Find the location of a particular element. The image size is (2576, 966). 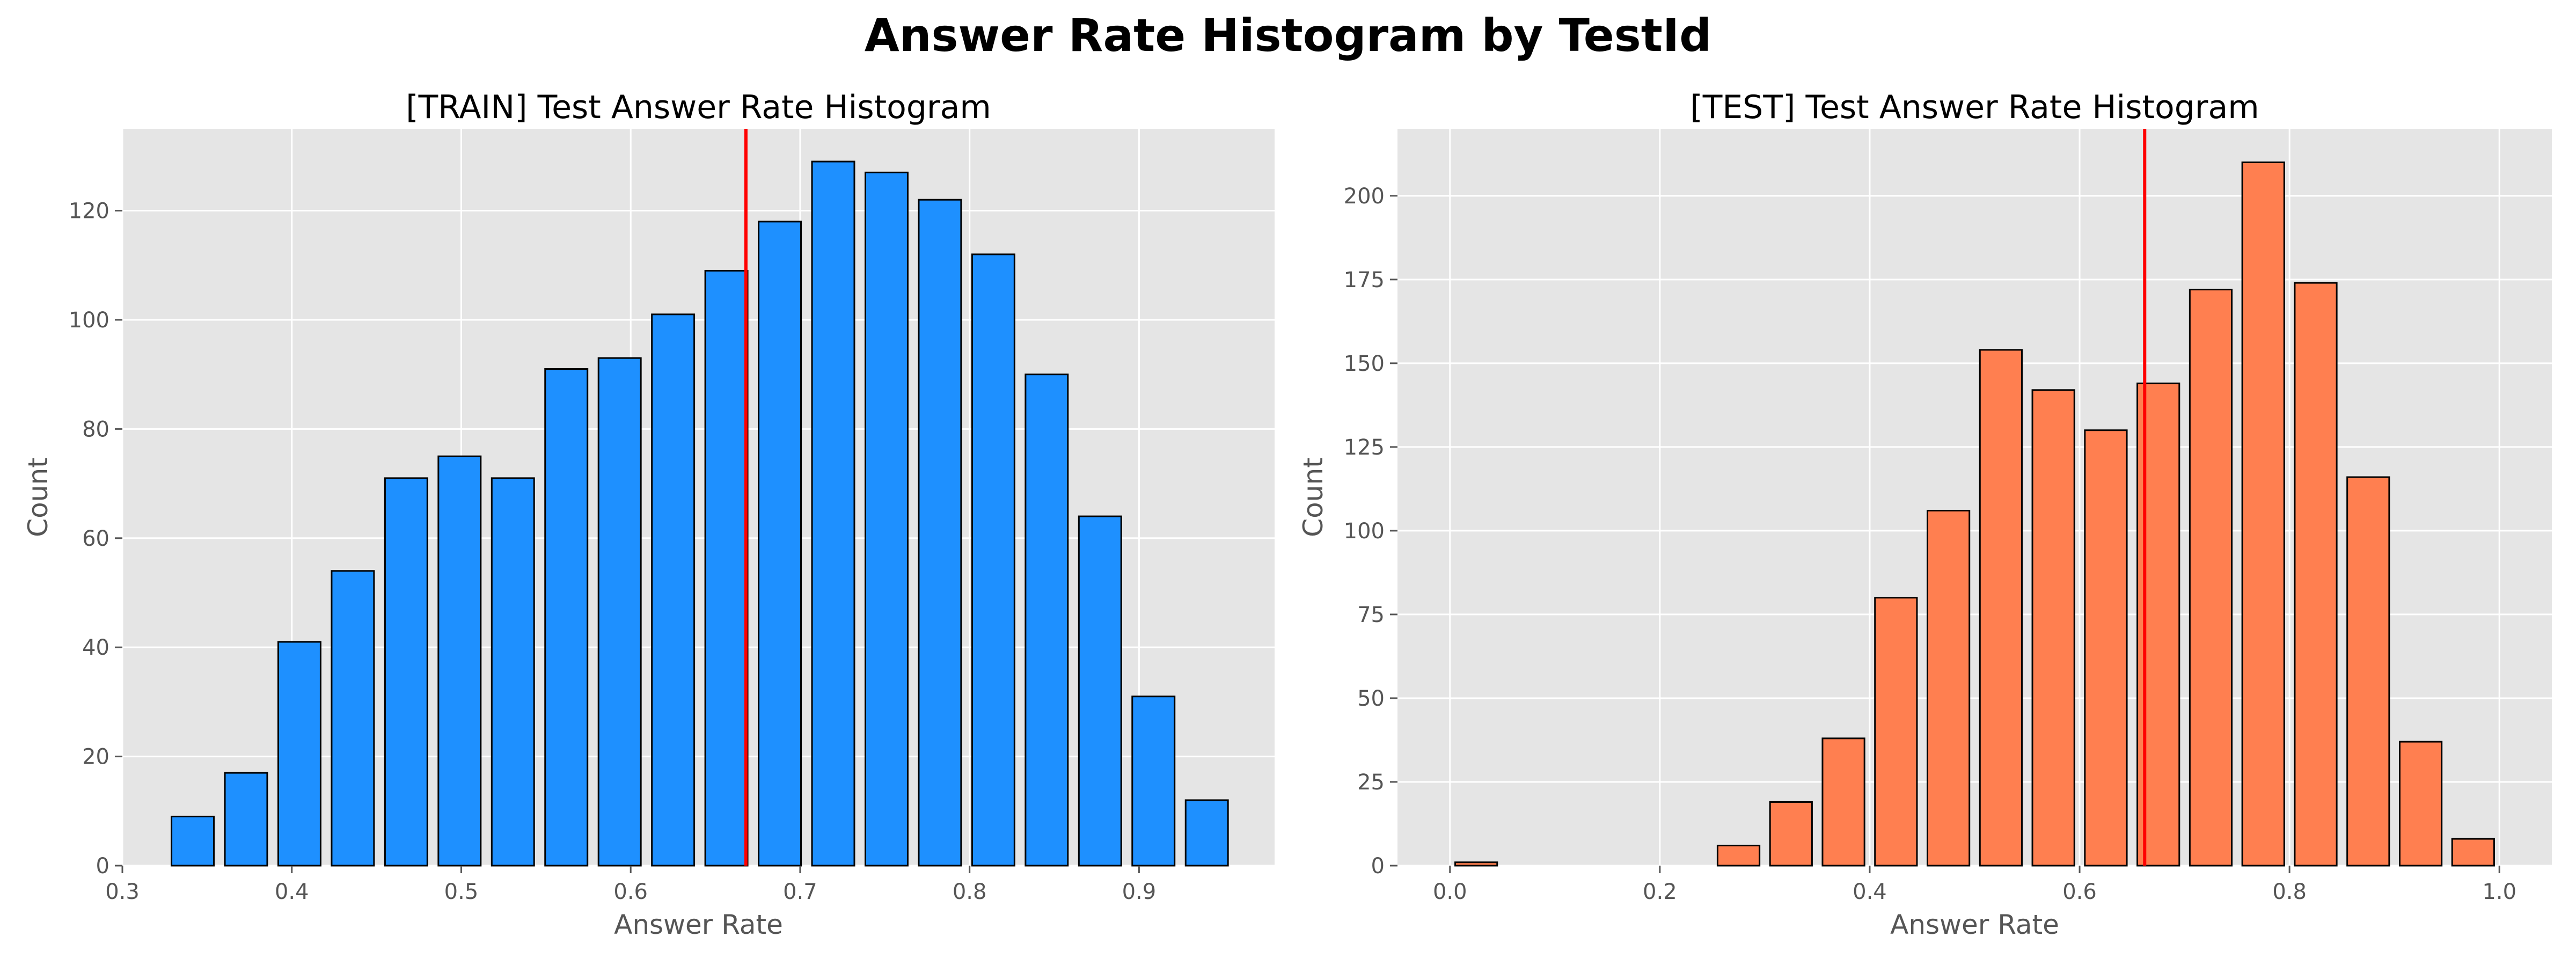

train-ytick-label: 40 is located at coordinates (95, 647).